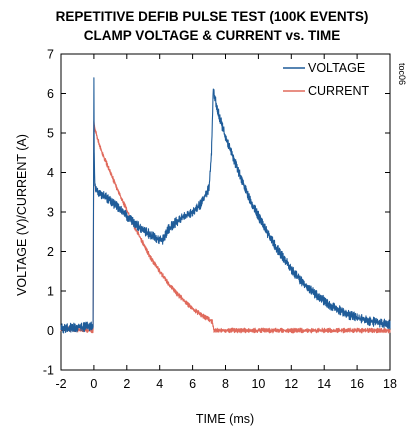 The width and height of the screenshot is (408, 429). I want to click on y-tick-label-2: 1, so click(50, 292).